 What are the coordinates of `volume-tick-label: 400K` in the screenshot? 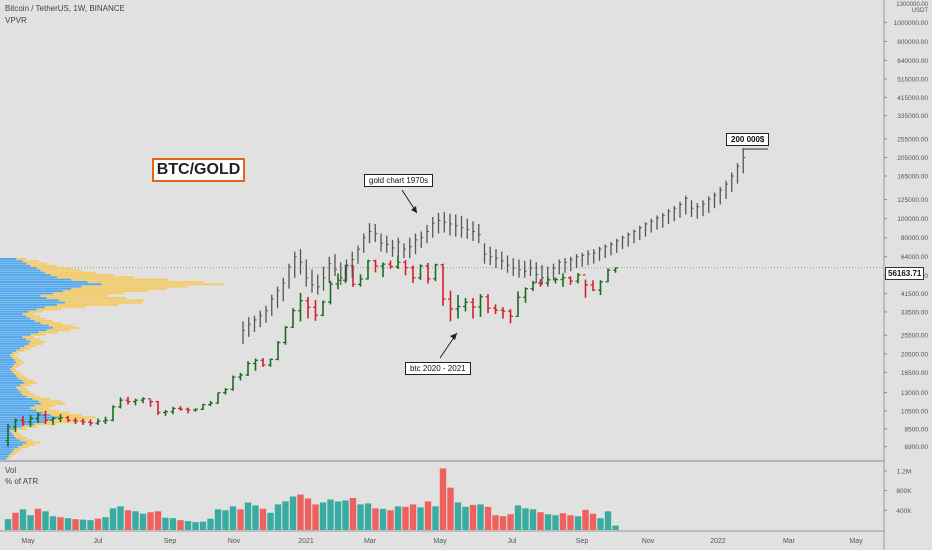 It's located at (904, 511).